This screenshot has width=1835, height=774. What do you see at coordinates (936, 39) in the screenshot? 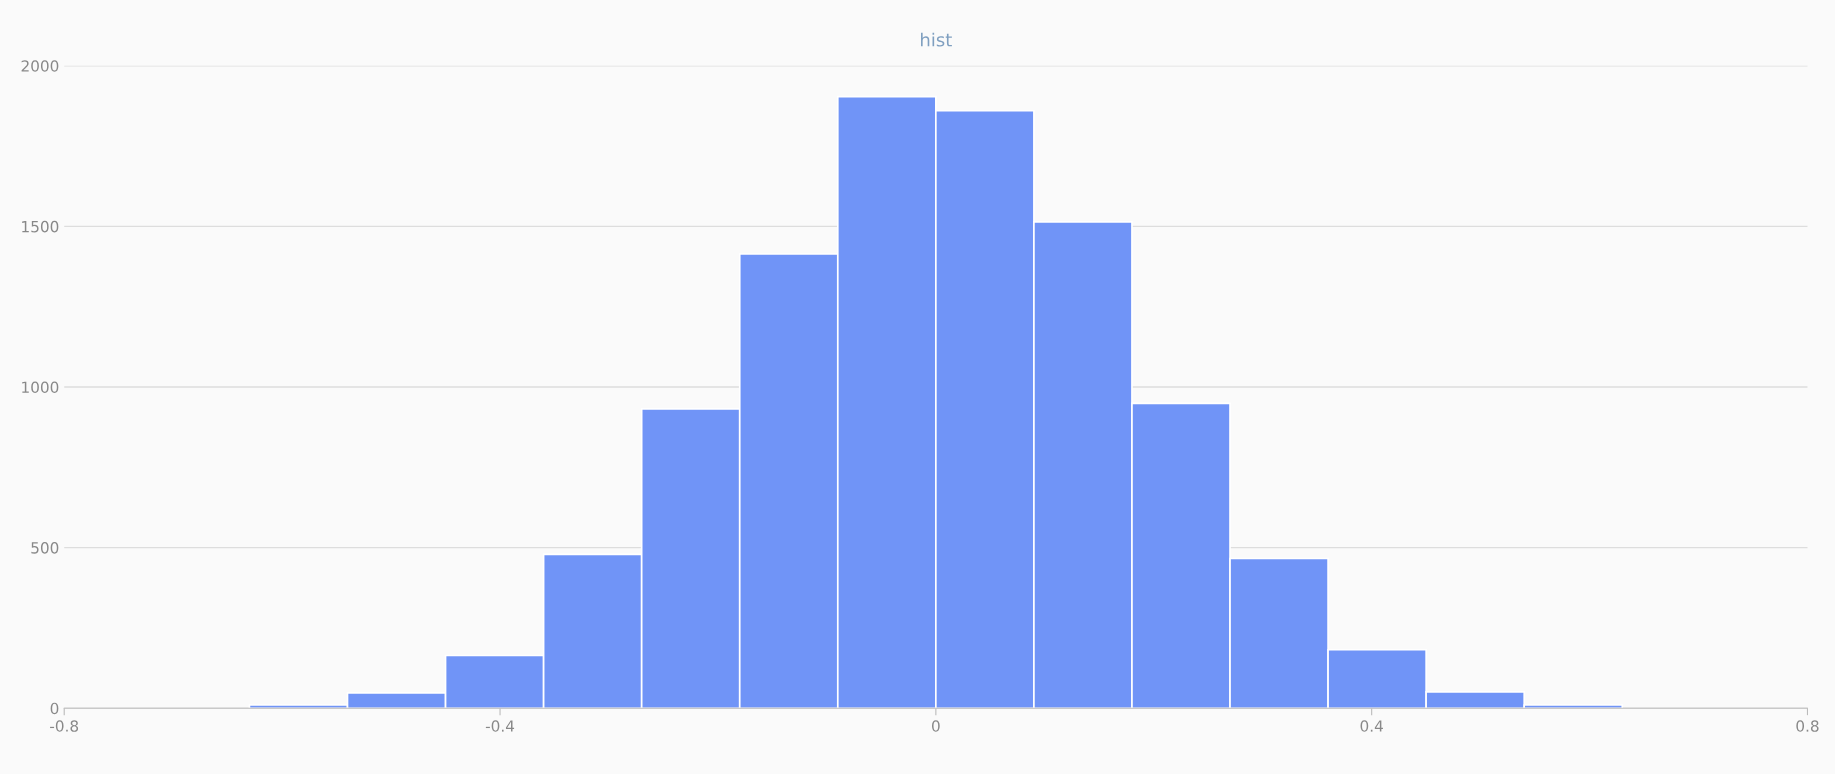
I see `chart-title: hist` at bounding box center [936, 39].